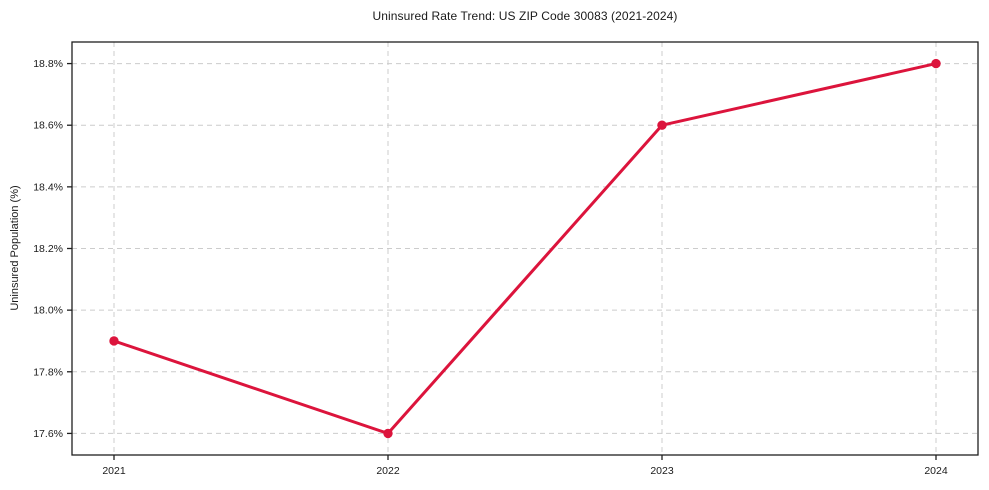  I want to click on y-tick-label: 18.8%, so click(48, 64).